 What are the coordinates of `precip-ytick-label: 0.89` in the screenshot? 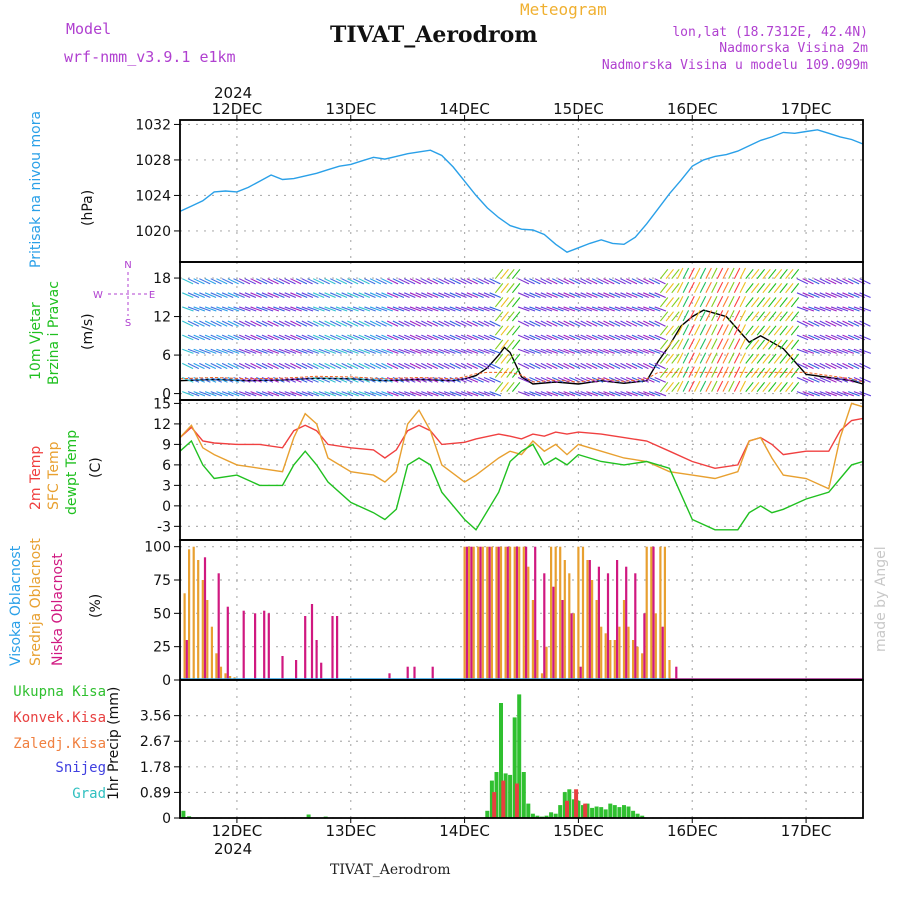 It's located at (155, 793).